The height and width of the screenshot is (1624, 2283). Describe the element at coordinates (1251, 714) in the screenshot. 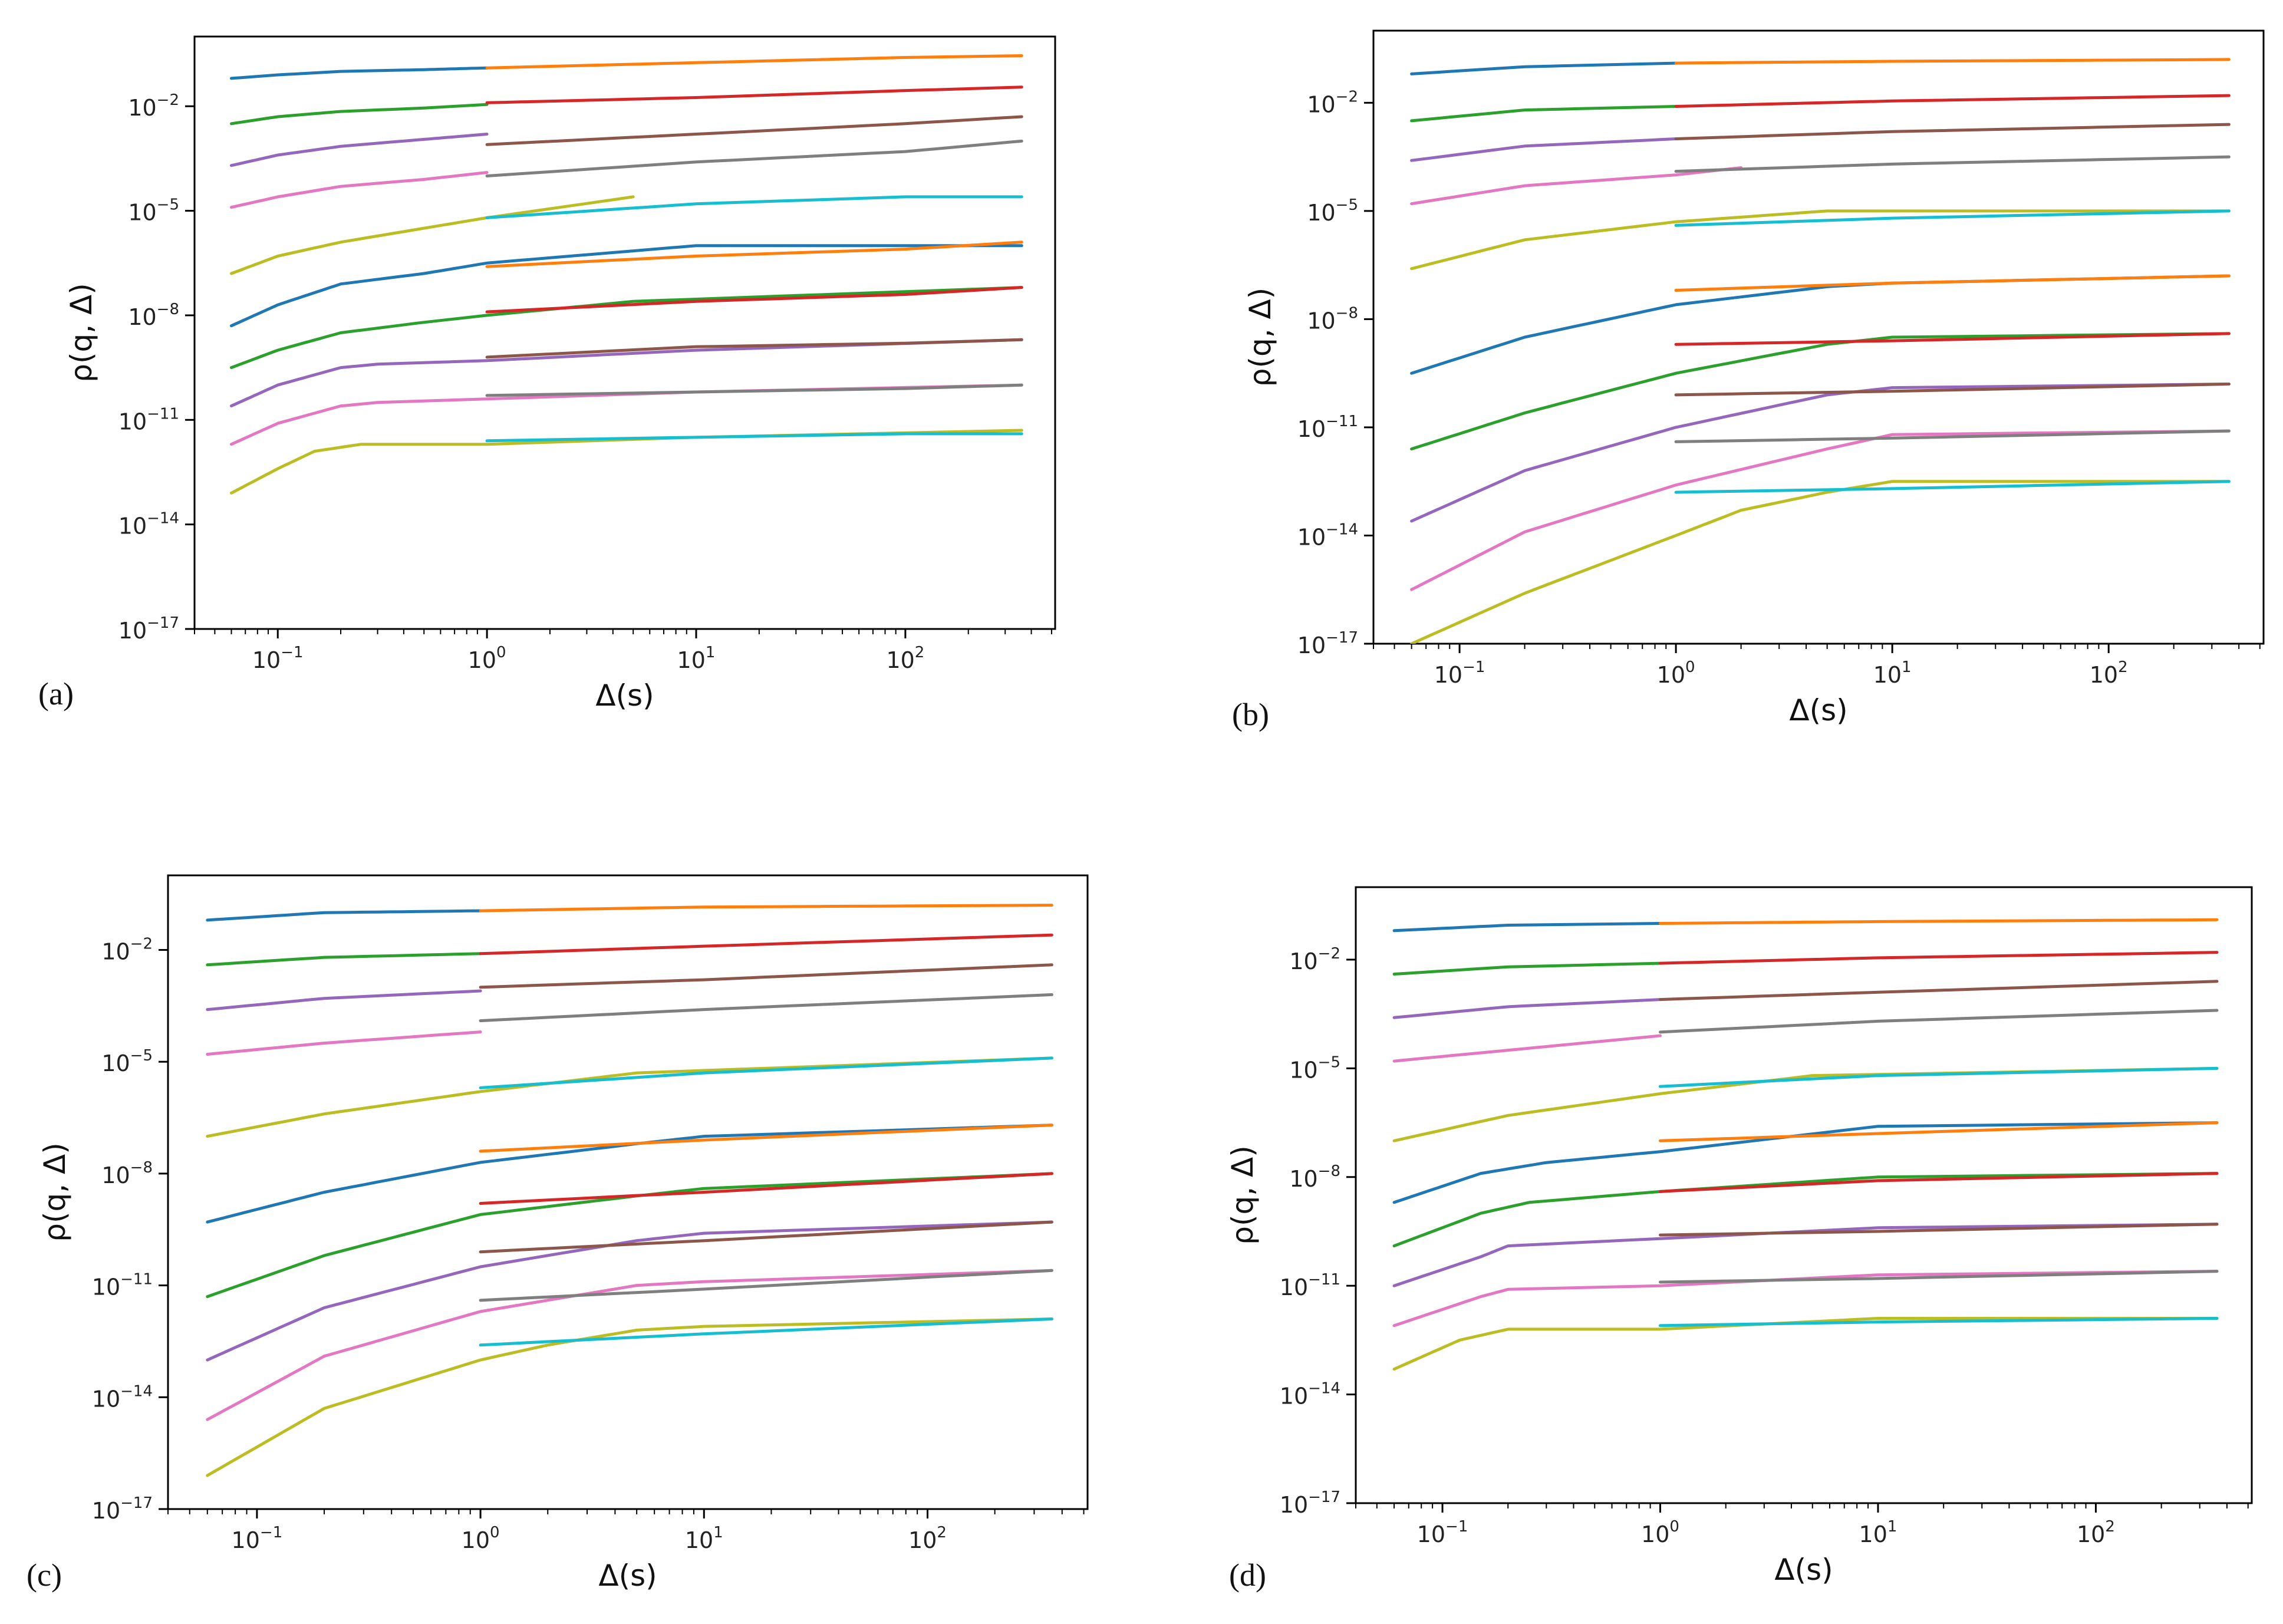

I see `panel-label: (b)` at that location.